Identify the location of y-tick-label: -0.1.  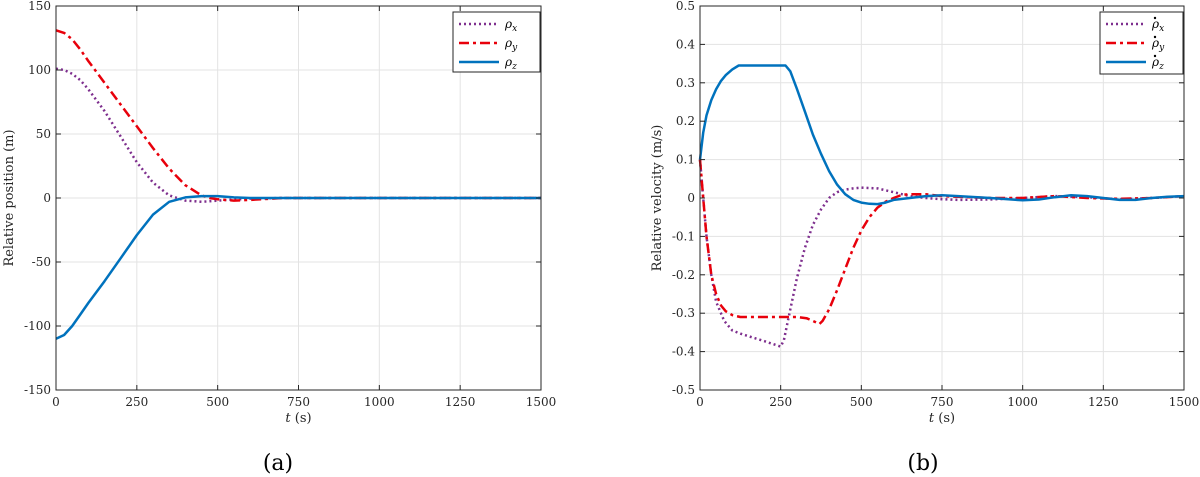
(683, 236).